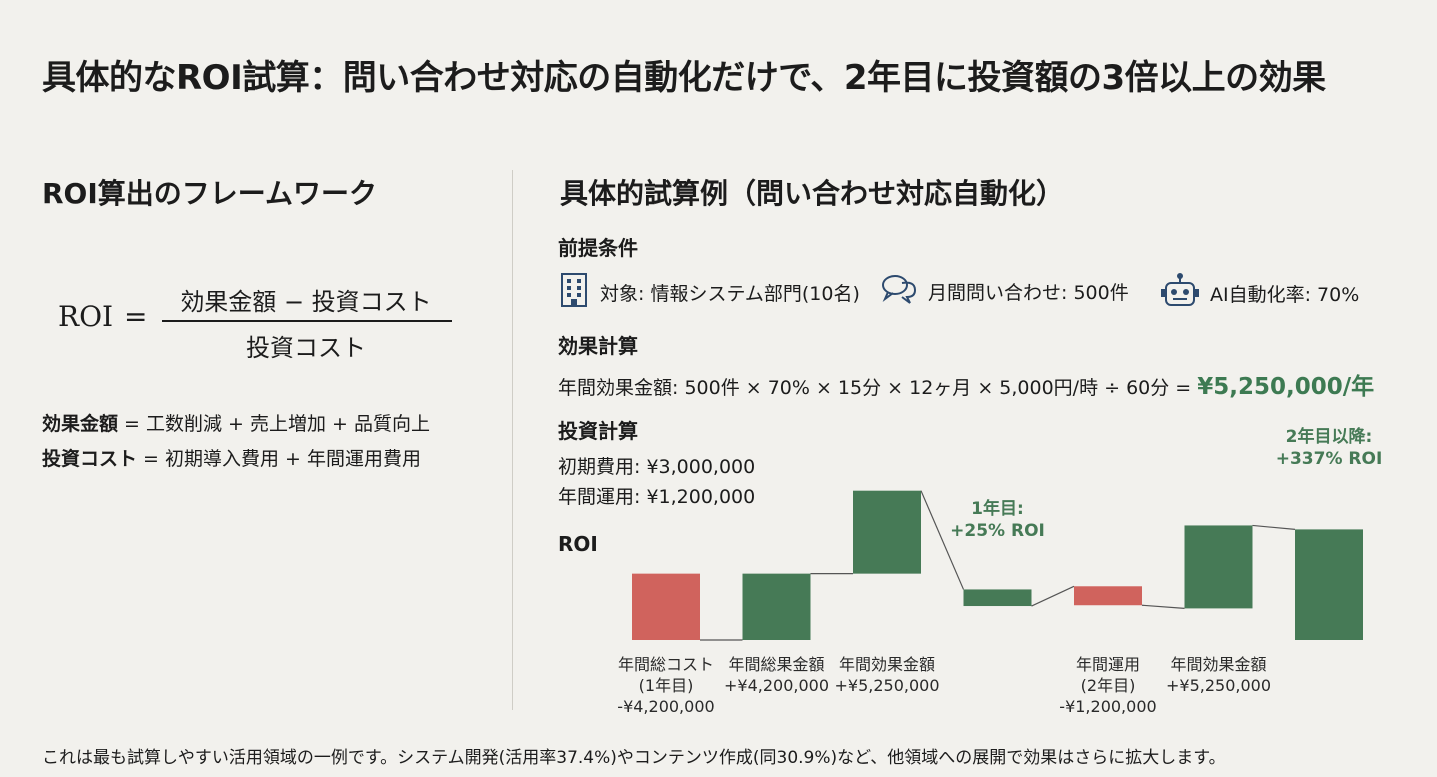 This screenshot has width=1437, height=777. I want to click on page-title: 具体的なROI試算：問い合わせ対応の自動化だけで、2年目に投資額の3倍以上の効果, so click(684, 78).